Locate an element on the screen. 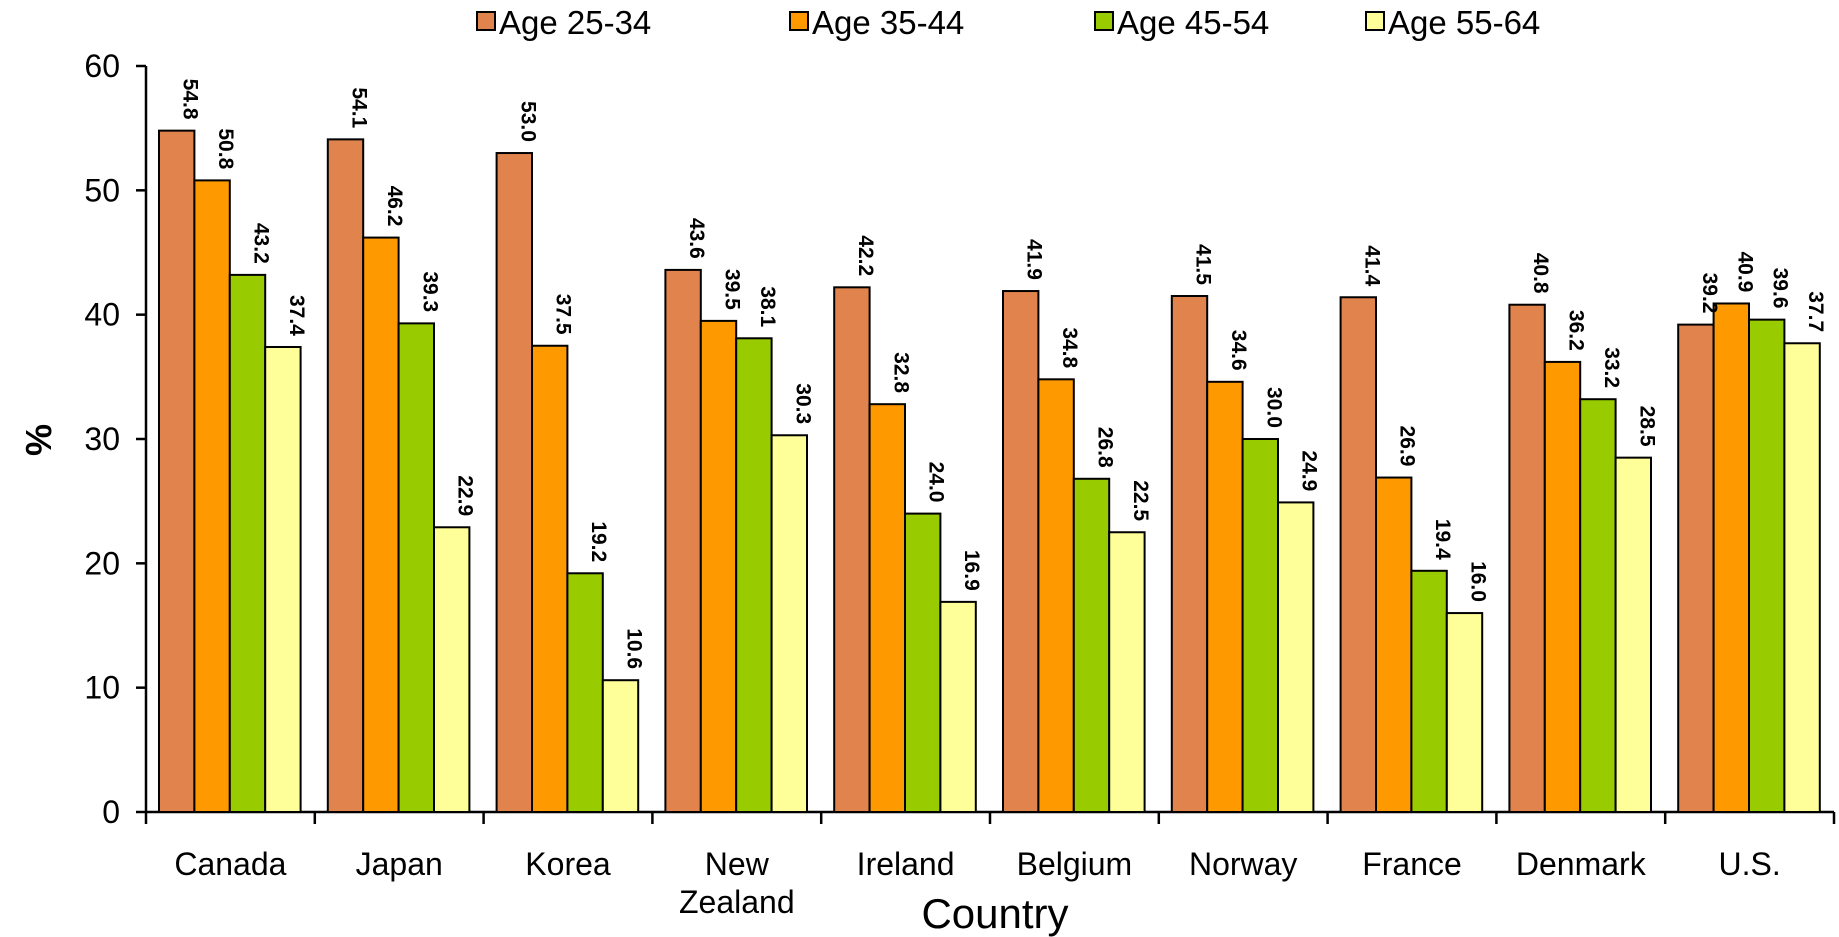 The image size is (1839, 937). data-label: 54.1 is located at coordinates (359, 107).